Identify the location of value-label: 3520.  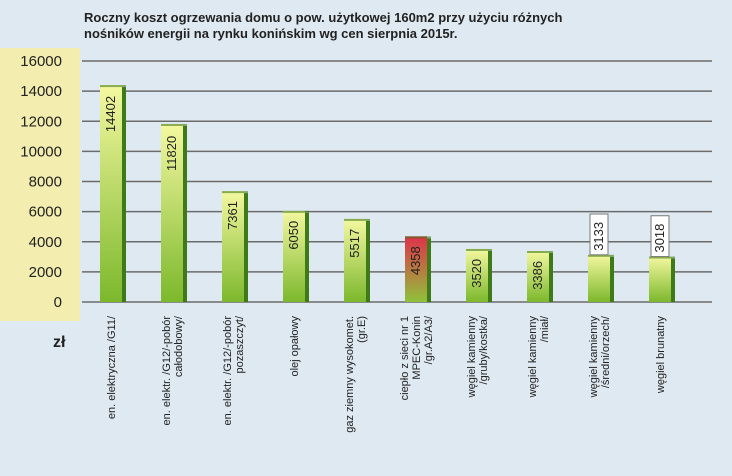
(476, 273).